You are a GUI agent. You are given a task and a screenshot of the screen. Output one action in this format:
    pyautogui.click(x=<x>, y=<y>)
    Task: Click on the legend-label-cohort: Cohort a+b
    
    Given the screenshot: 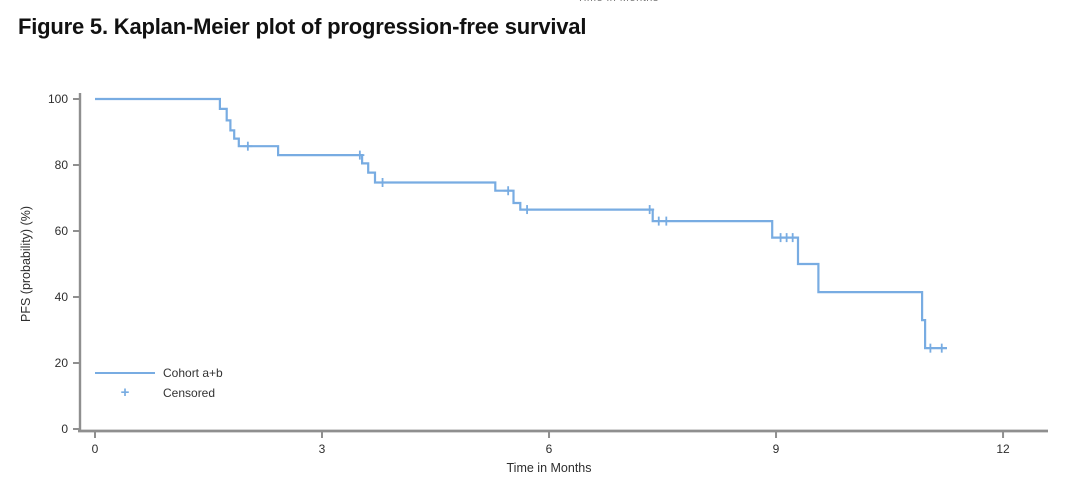 What is the action you would take?
    pyautogui.click(x=193, y=373)
    